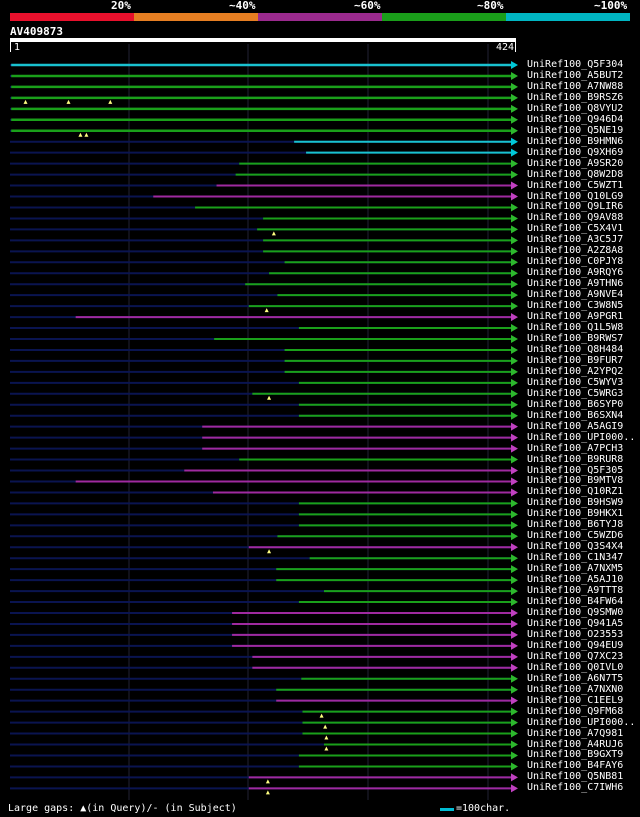 This screenshot has width=640, height=817. What do you see at coordinates (575, 656) in the screenshot?
I see `hit-label-link: UniRef100_Q7XC23` at bounding box center [575, 656].